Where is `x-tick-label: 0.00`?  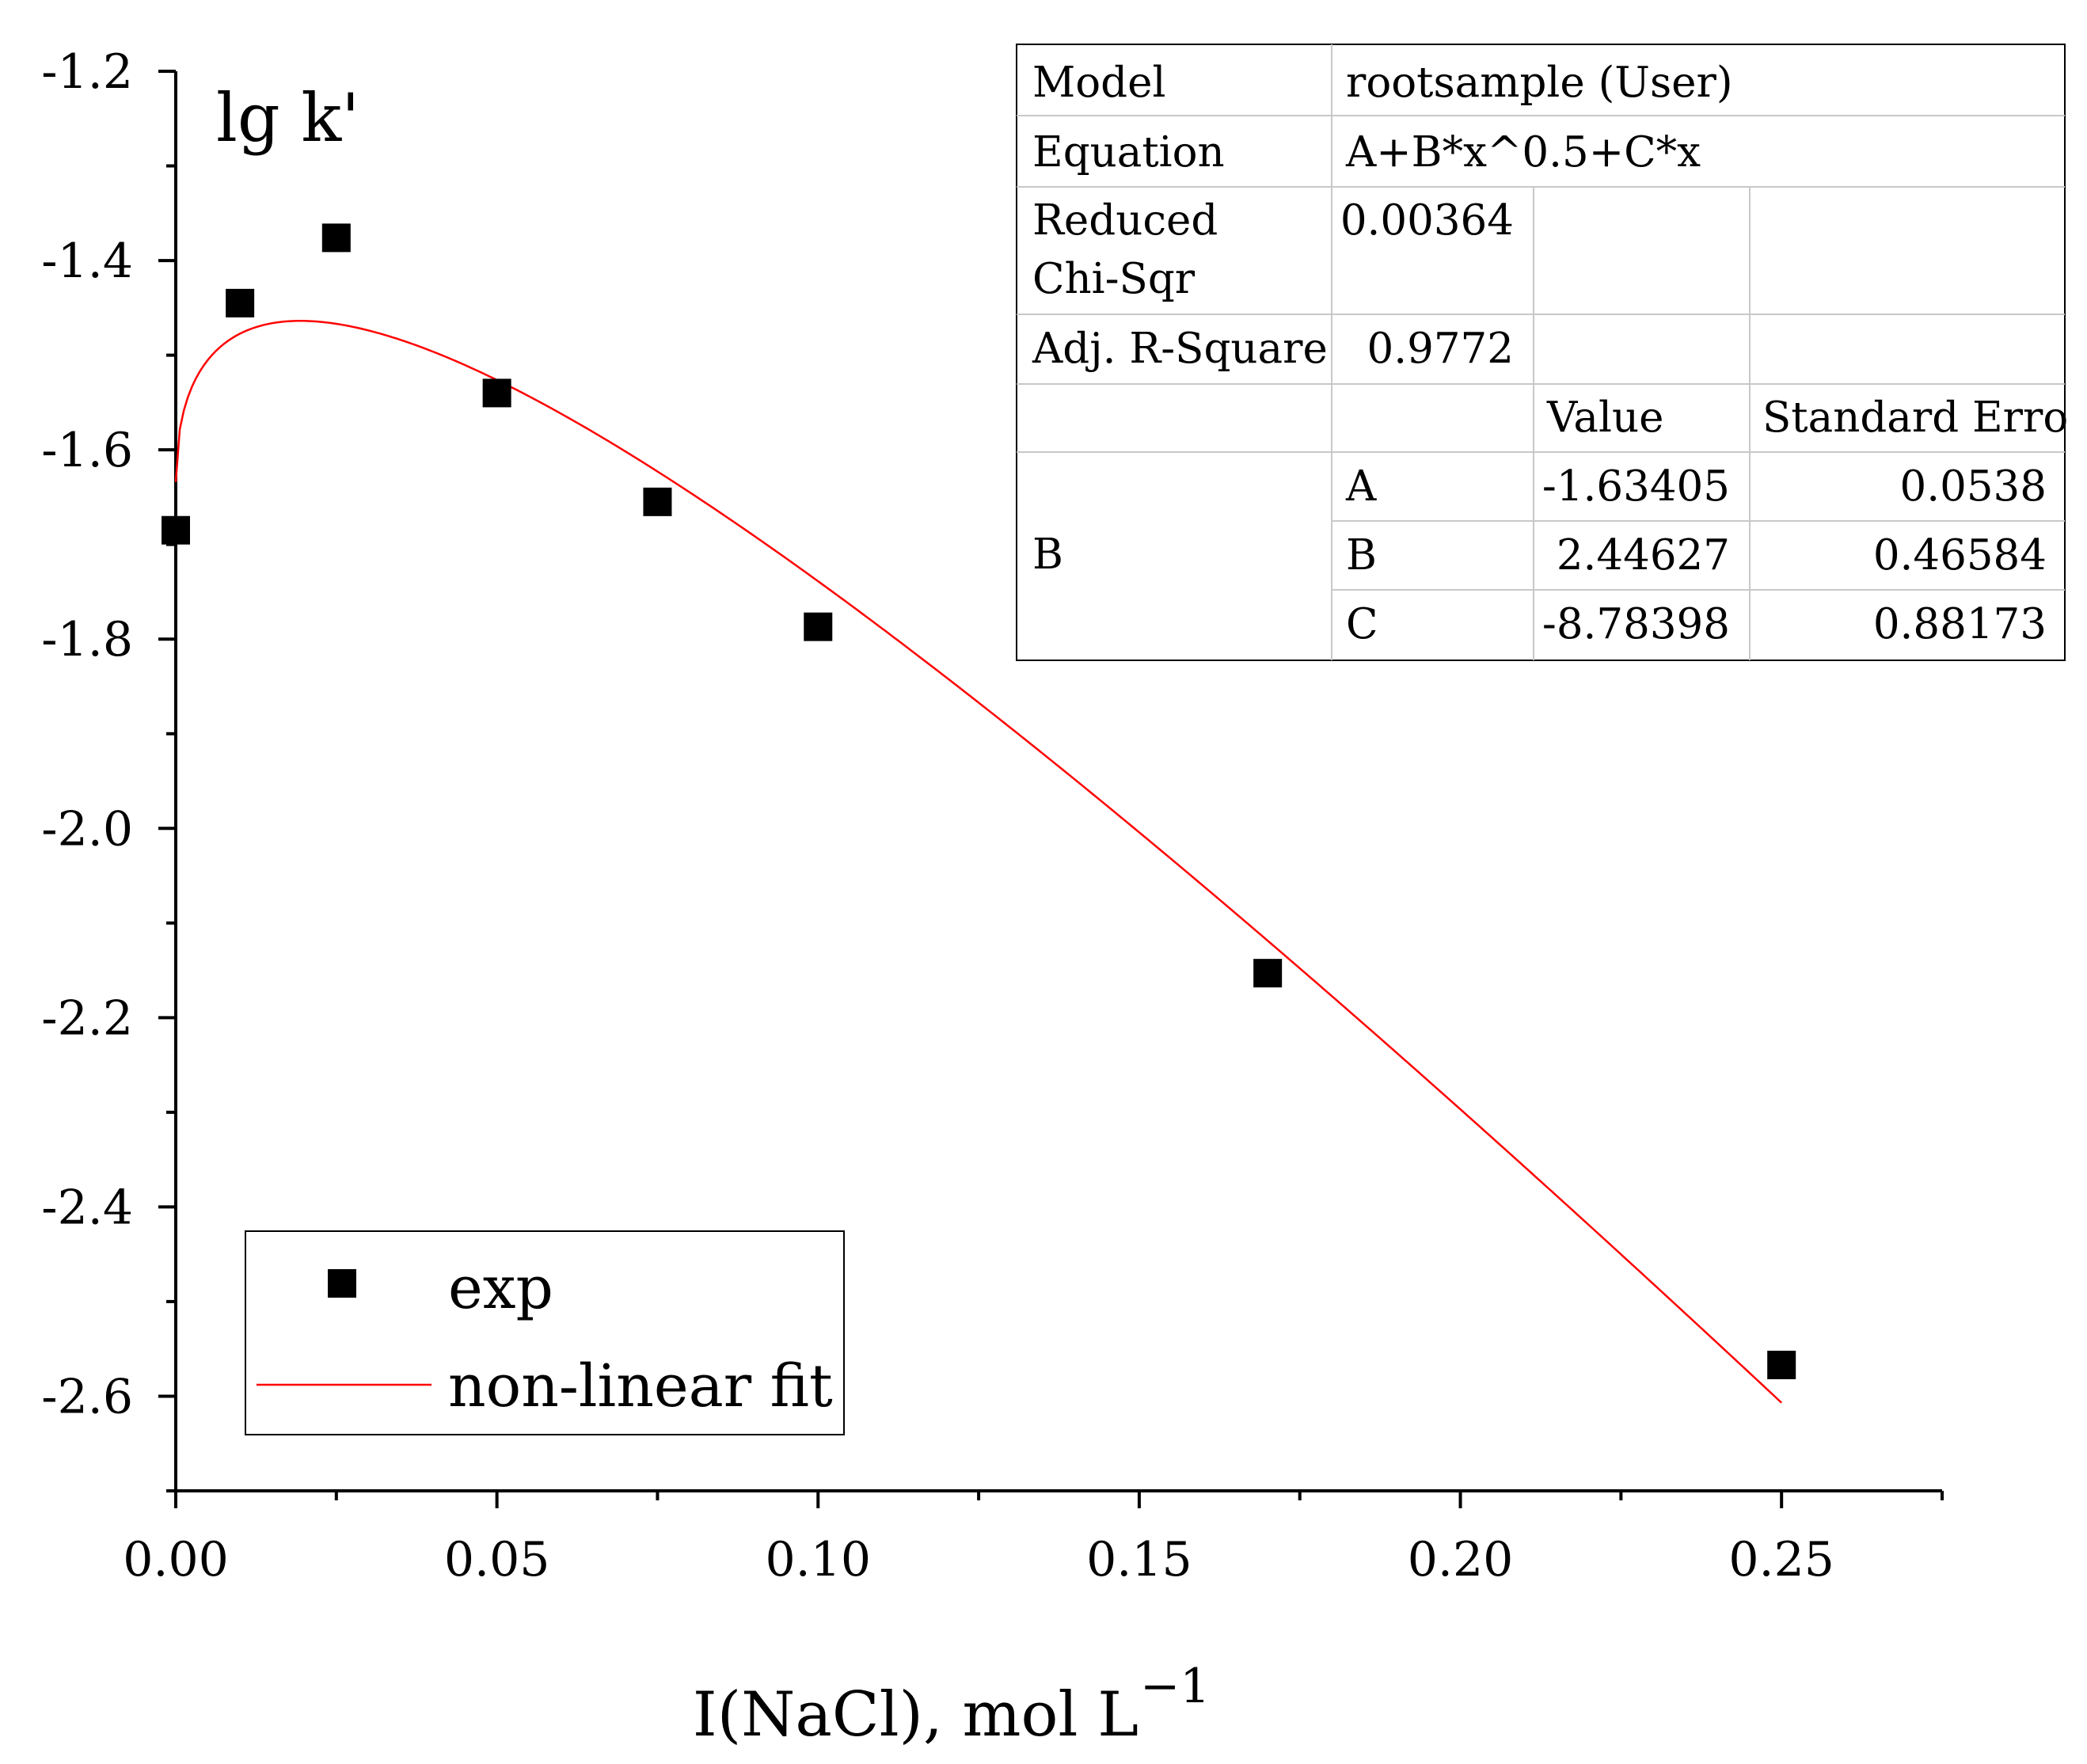
x-tick-label: 0.00 is located at coordinates (176, 1559).